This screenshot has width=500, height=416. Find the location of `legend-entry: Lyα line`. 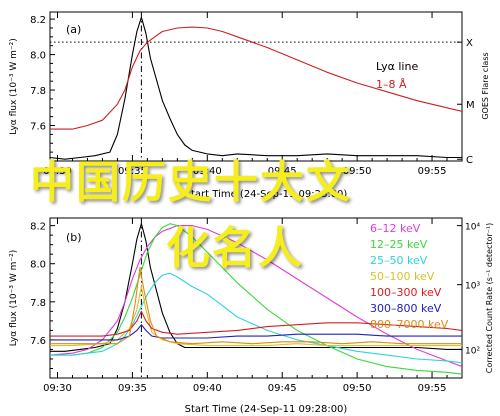

legend-entry: Lyα line is located at coordinates (397, 66).